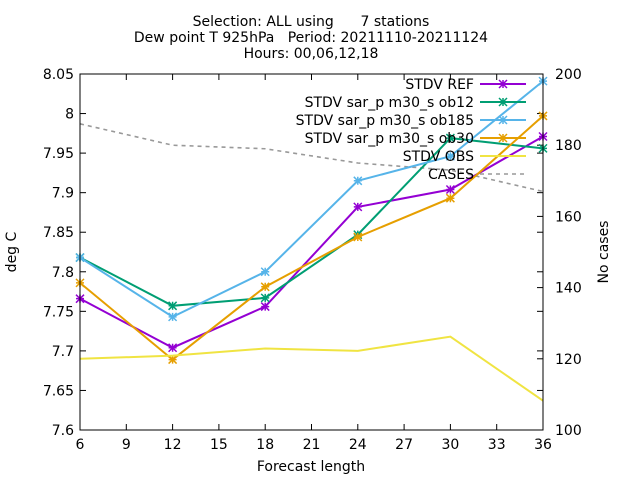  Describe the element at coordinates (311, 22) in the screenshot. I see `title-line: Selection: ALL using 7 stations` at that location.